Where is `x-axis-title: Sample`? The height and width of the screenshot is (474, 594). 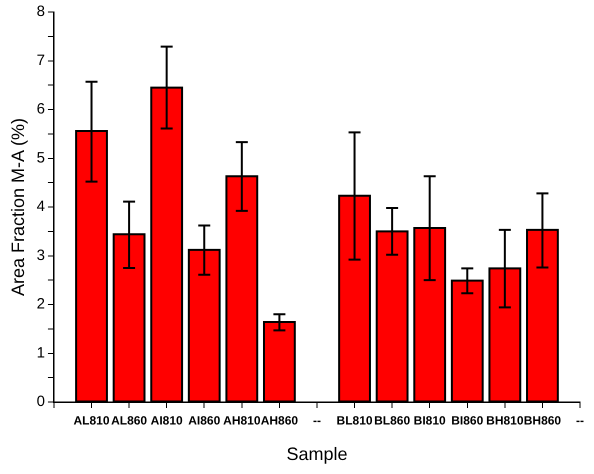 x-axis-title: Sample is located at coordinates (317, 454).